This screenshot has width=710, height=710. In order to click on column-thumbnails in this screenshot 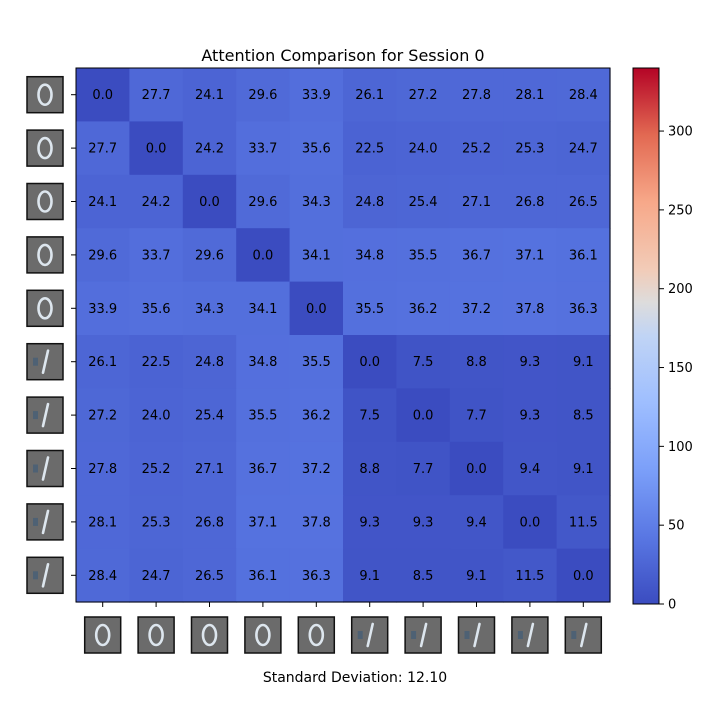, I will do `click(343, 635)`.